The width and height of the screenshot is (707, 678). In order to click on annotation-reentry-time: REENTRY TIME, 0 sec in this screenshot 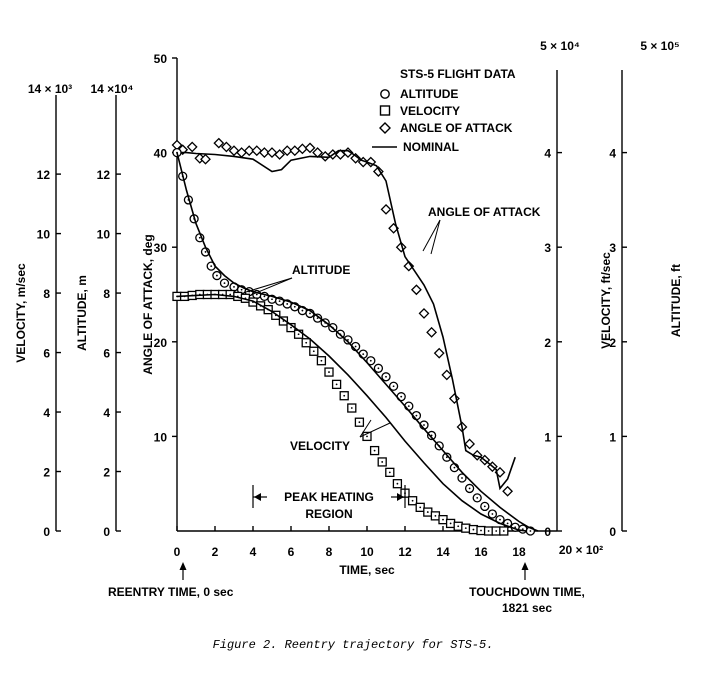, I will do `click(171, 592)`.